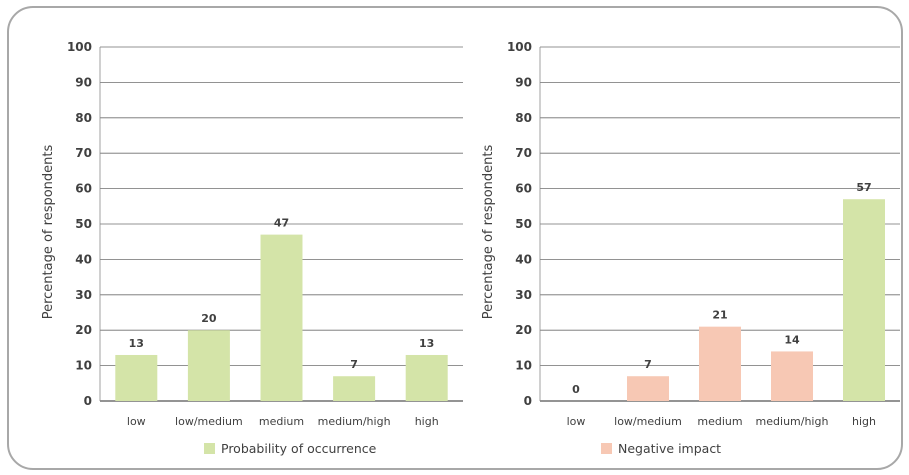  Describe the element at coordinates (576, 389) in the screenshot. I see `data-label: 0` at that location.